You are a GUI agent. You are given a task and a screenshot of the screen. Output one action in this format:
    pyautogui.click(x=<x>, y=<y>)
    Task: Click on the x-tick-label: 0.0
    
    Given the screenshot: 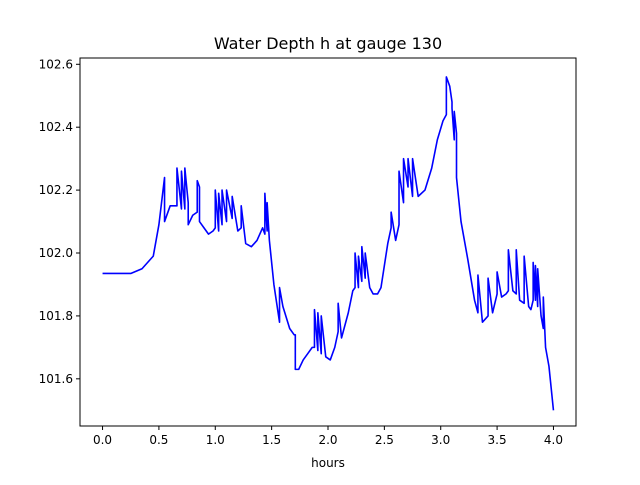 What is the action you would take?
    pyautogui.click(x=102, y=440)
    